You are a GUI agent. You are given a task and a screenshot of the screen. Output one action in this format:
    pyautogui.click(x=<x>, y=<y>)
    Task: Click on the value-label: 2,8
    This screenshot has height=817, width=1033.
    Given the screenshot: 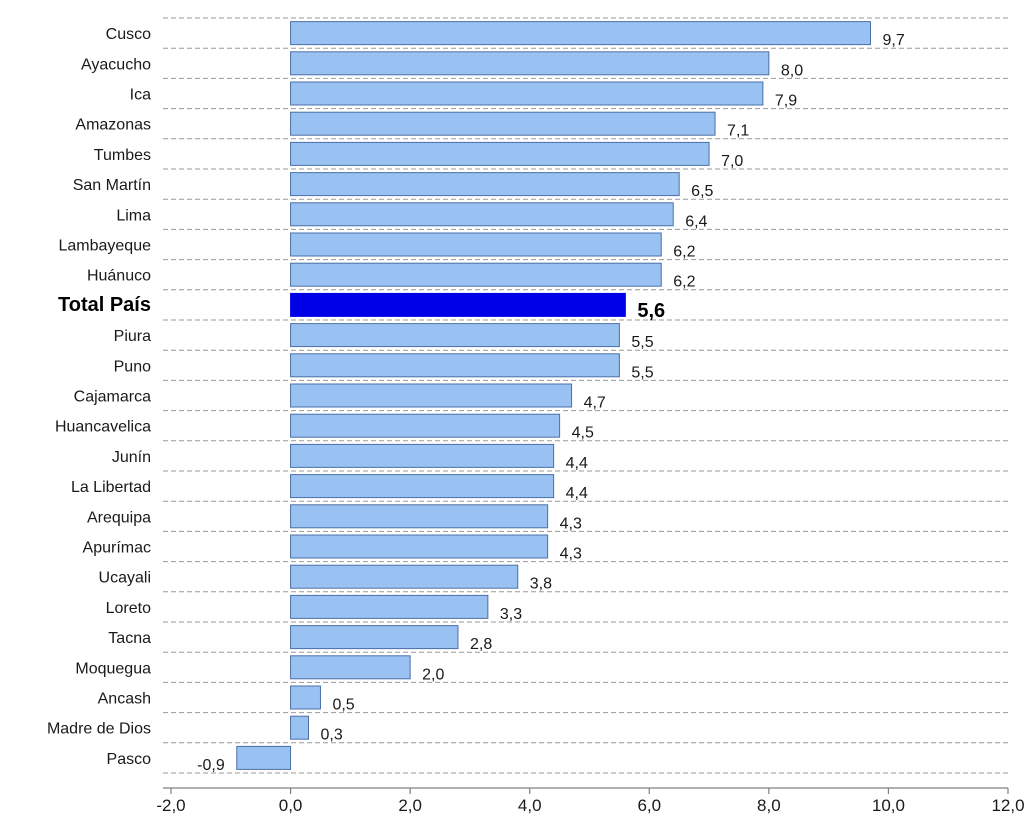 What is the action you would take?
    pyautogui.click(x=481, y=644)
    